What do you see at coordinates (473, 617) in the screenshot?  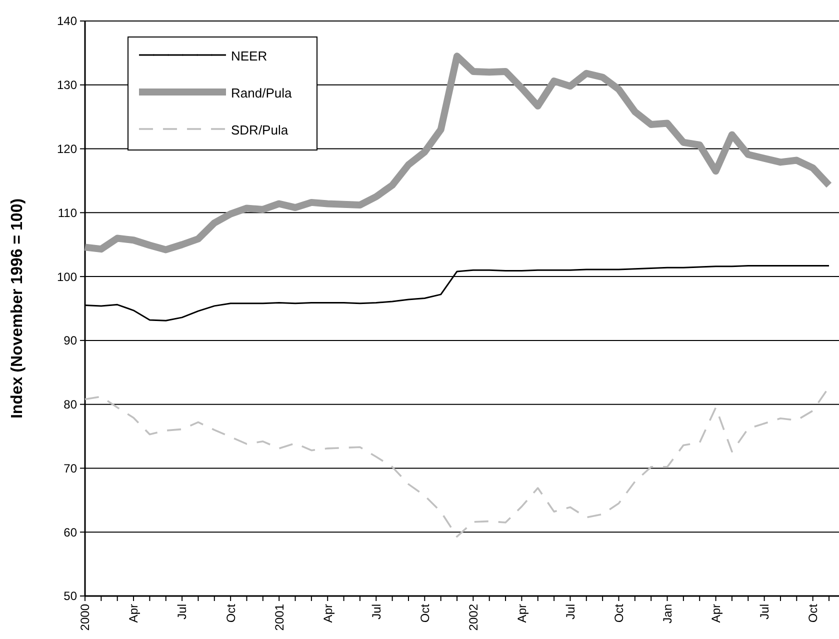 I see `x-tick-label: 2002` at bounding box center [473, 617].